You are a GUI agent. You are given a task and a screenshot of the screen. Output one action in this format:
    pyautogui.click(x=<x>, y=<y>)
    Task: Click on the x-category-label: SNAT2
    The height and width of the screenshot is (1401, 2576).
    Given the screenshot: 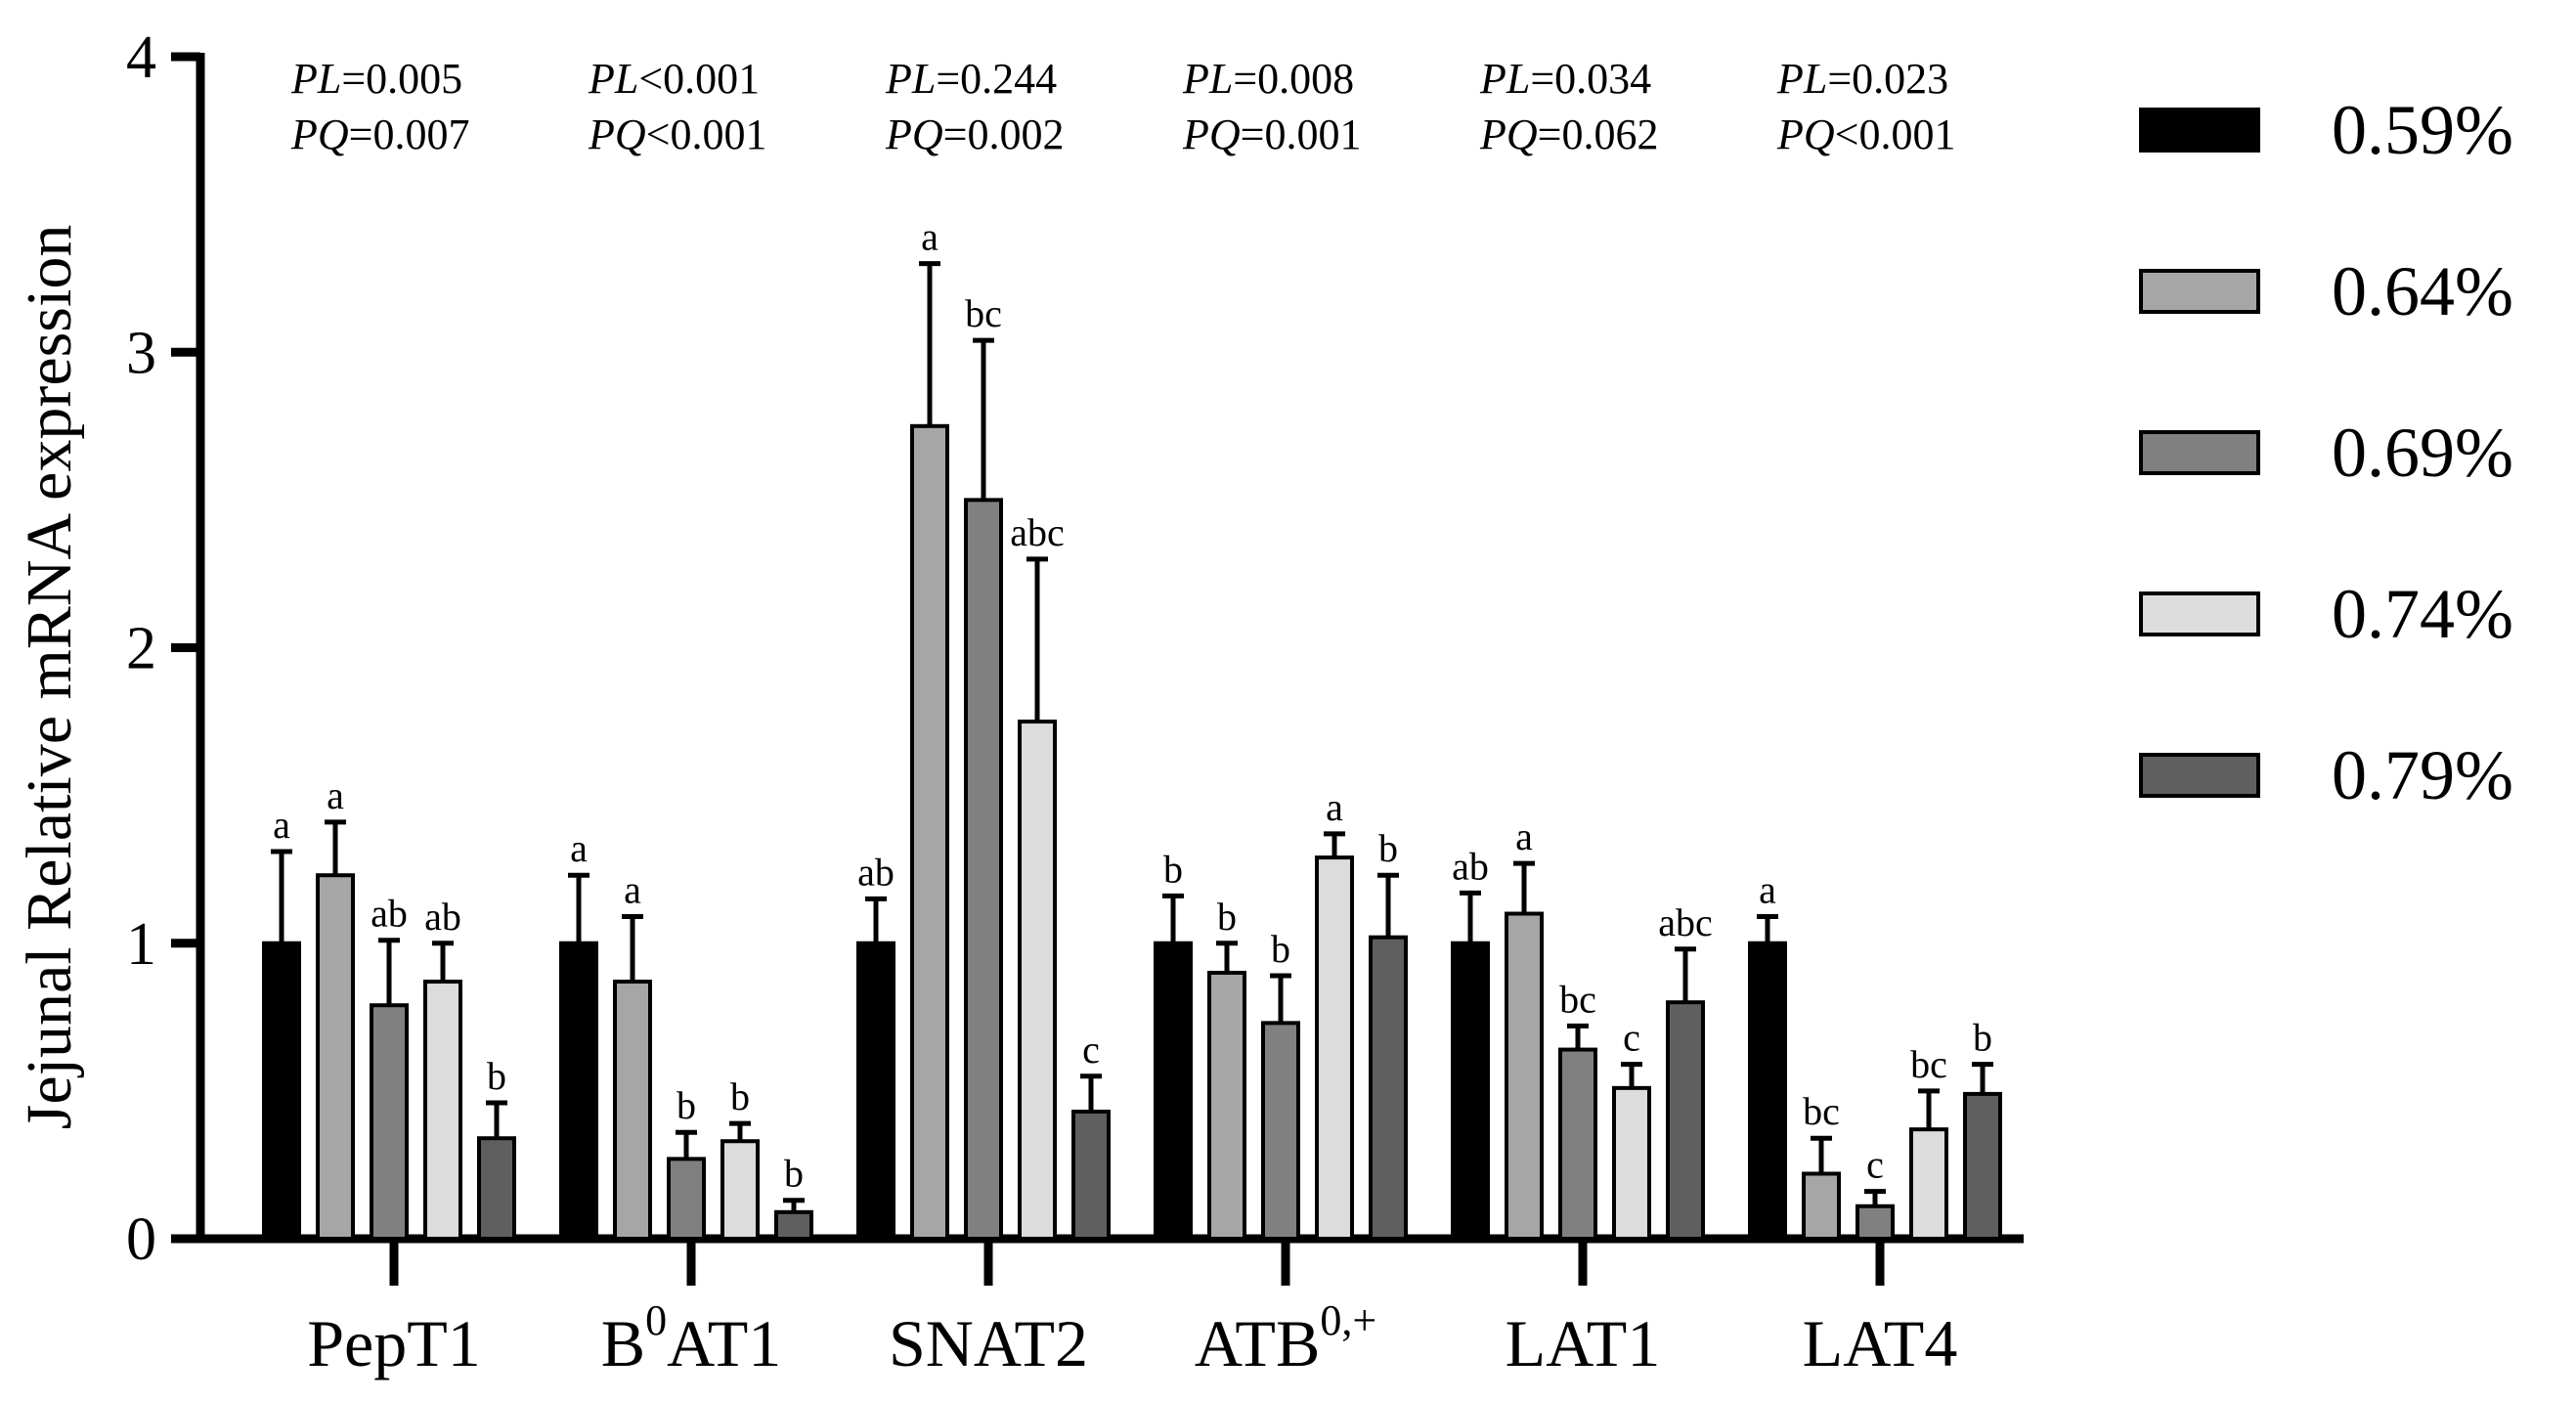 What is the action you would take?
    pyautogui.click(x=988, y=1343)
    